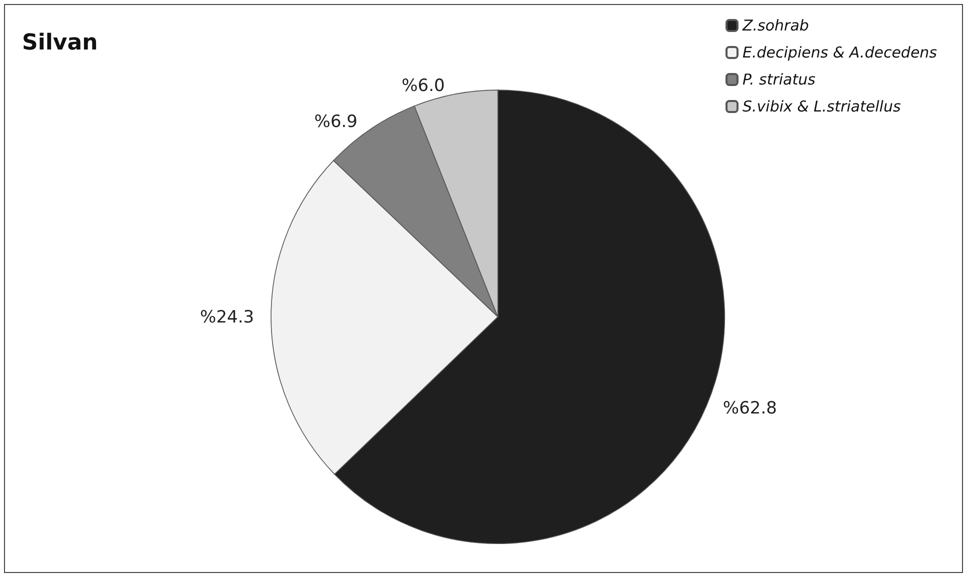  I want to click on legend-label: E.decipiens & A.decedens, so click(840, 53).